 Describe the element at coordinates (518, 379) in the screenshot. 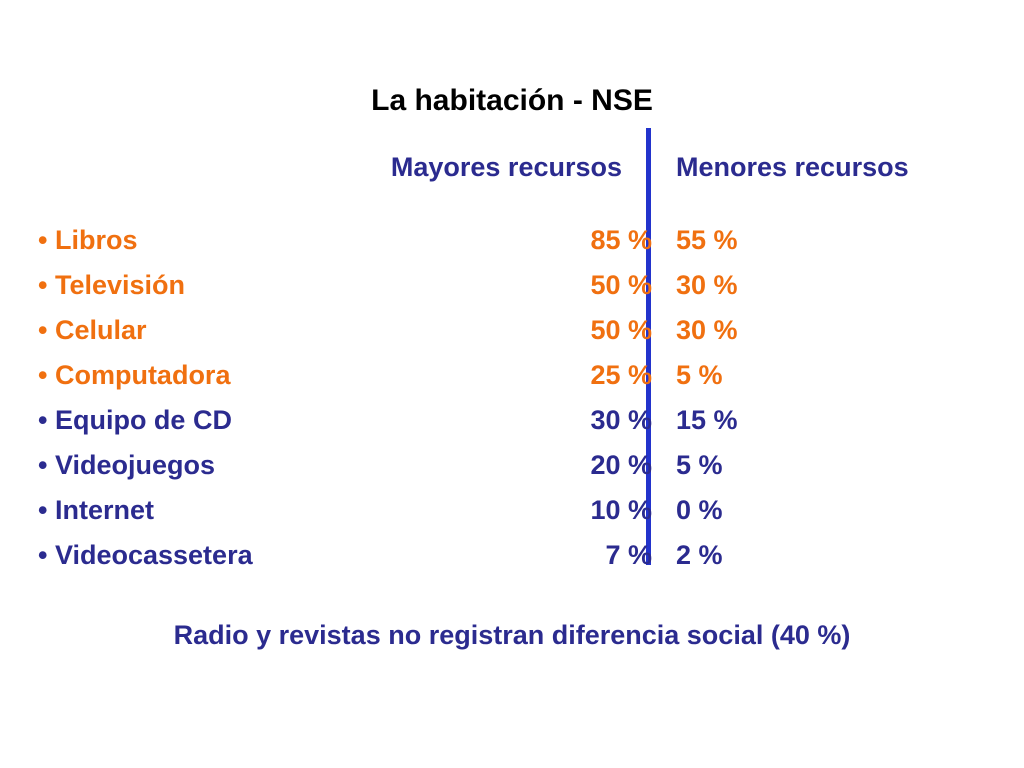

I see `list-item: • Computadora 25 % 5 %` at that location.